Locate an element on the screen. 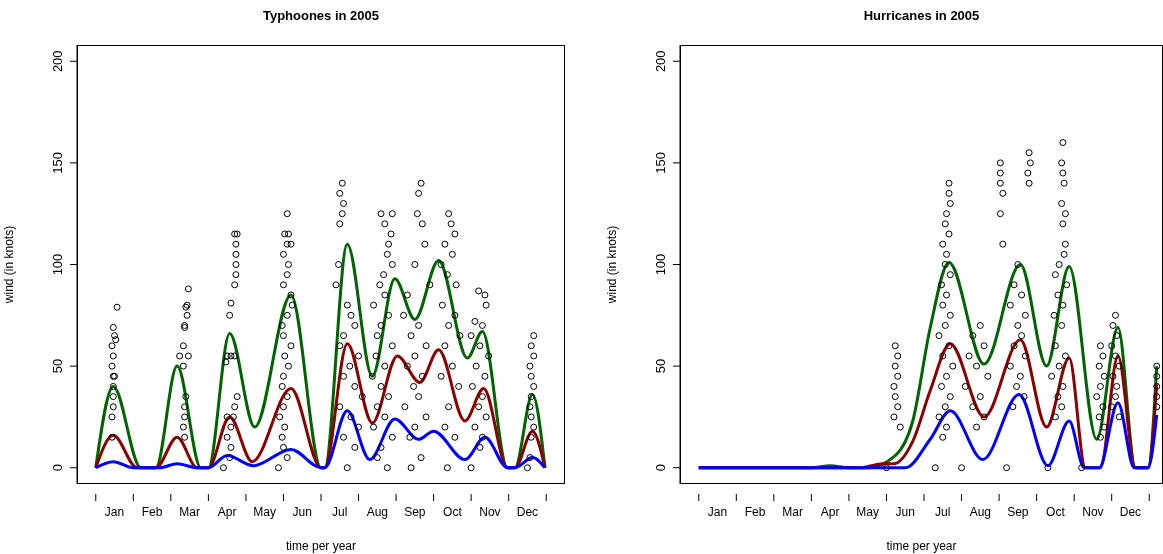 This screenshot has height=554, width=1163. chart-title: Typhoones in 2005 is located at coordinates (321, 15).